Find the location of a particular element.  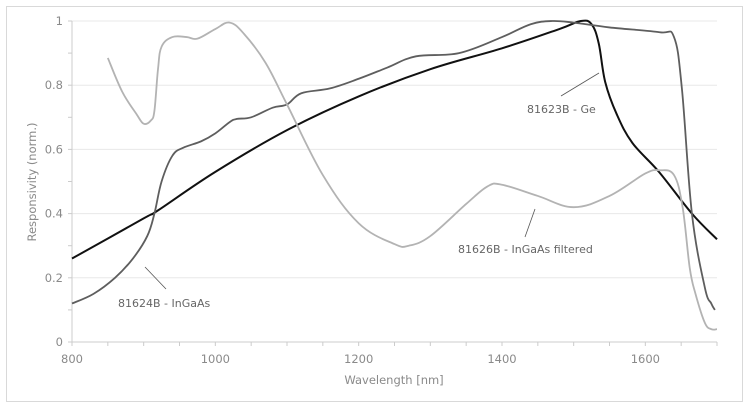

annotation-leader-ge is located at coordinates (580, 84).